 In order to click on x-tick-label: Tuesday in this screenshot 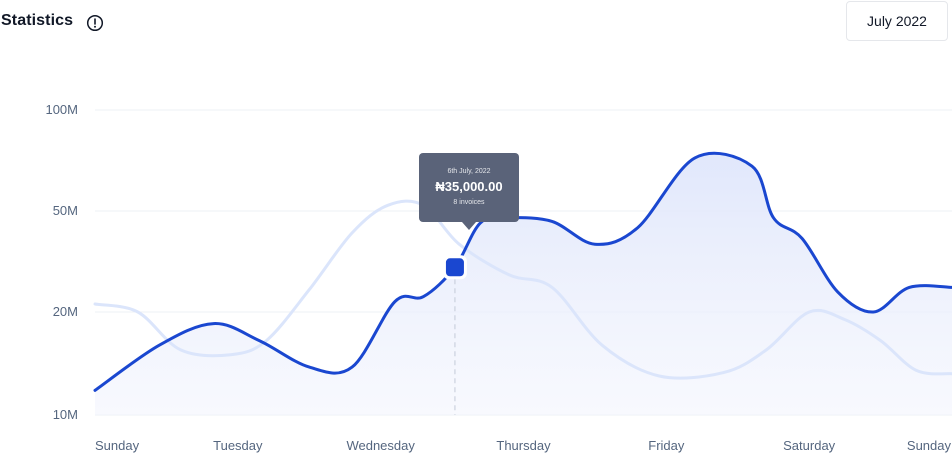, I will do `click(238, 445)`.